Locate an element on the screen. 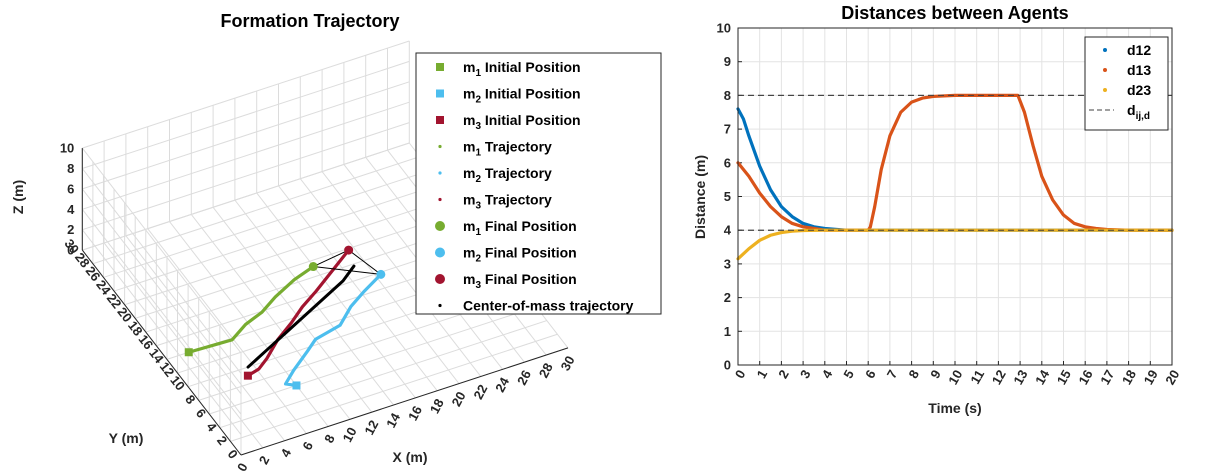  y-tick-label: 5 is located at coordinates (727, 196).